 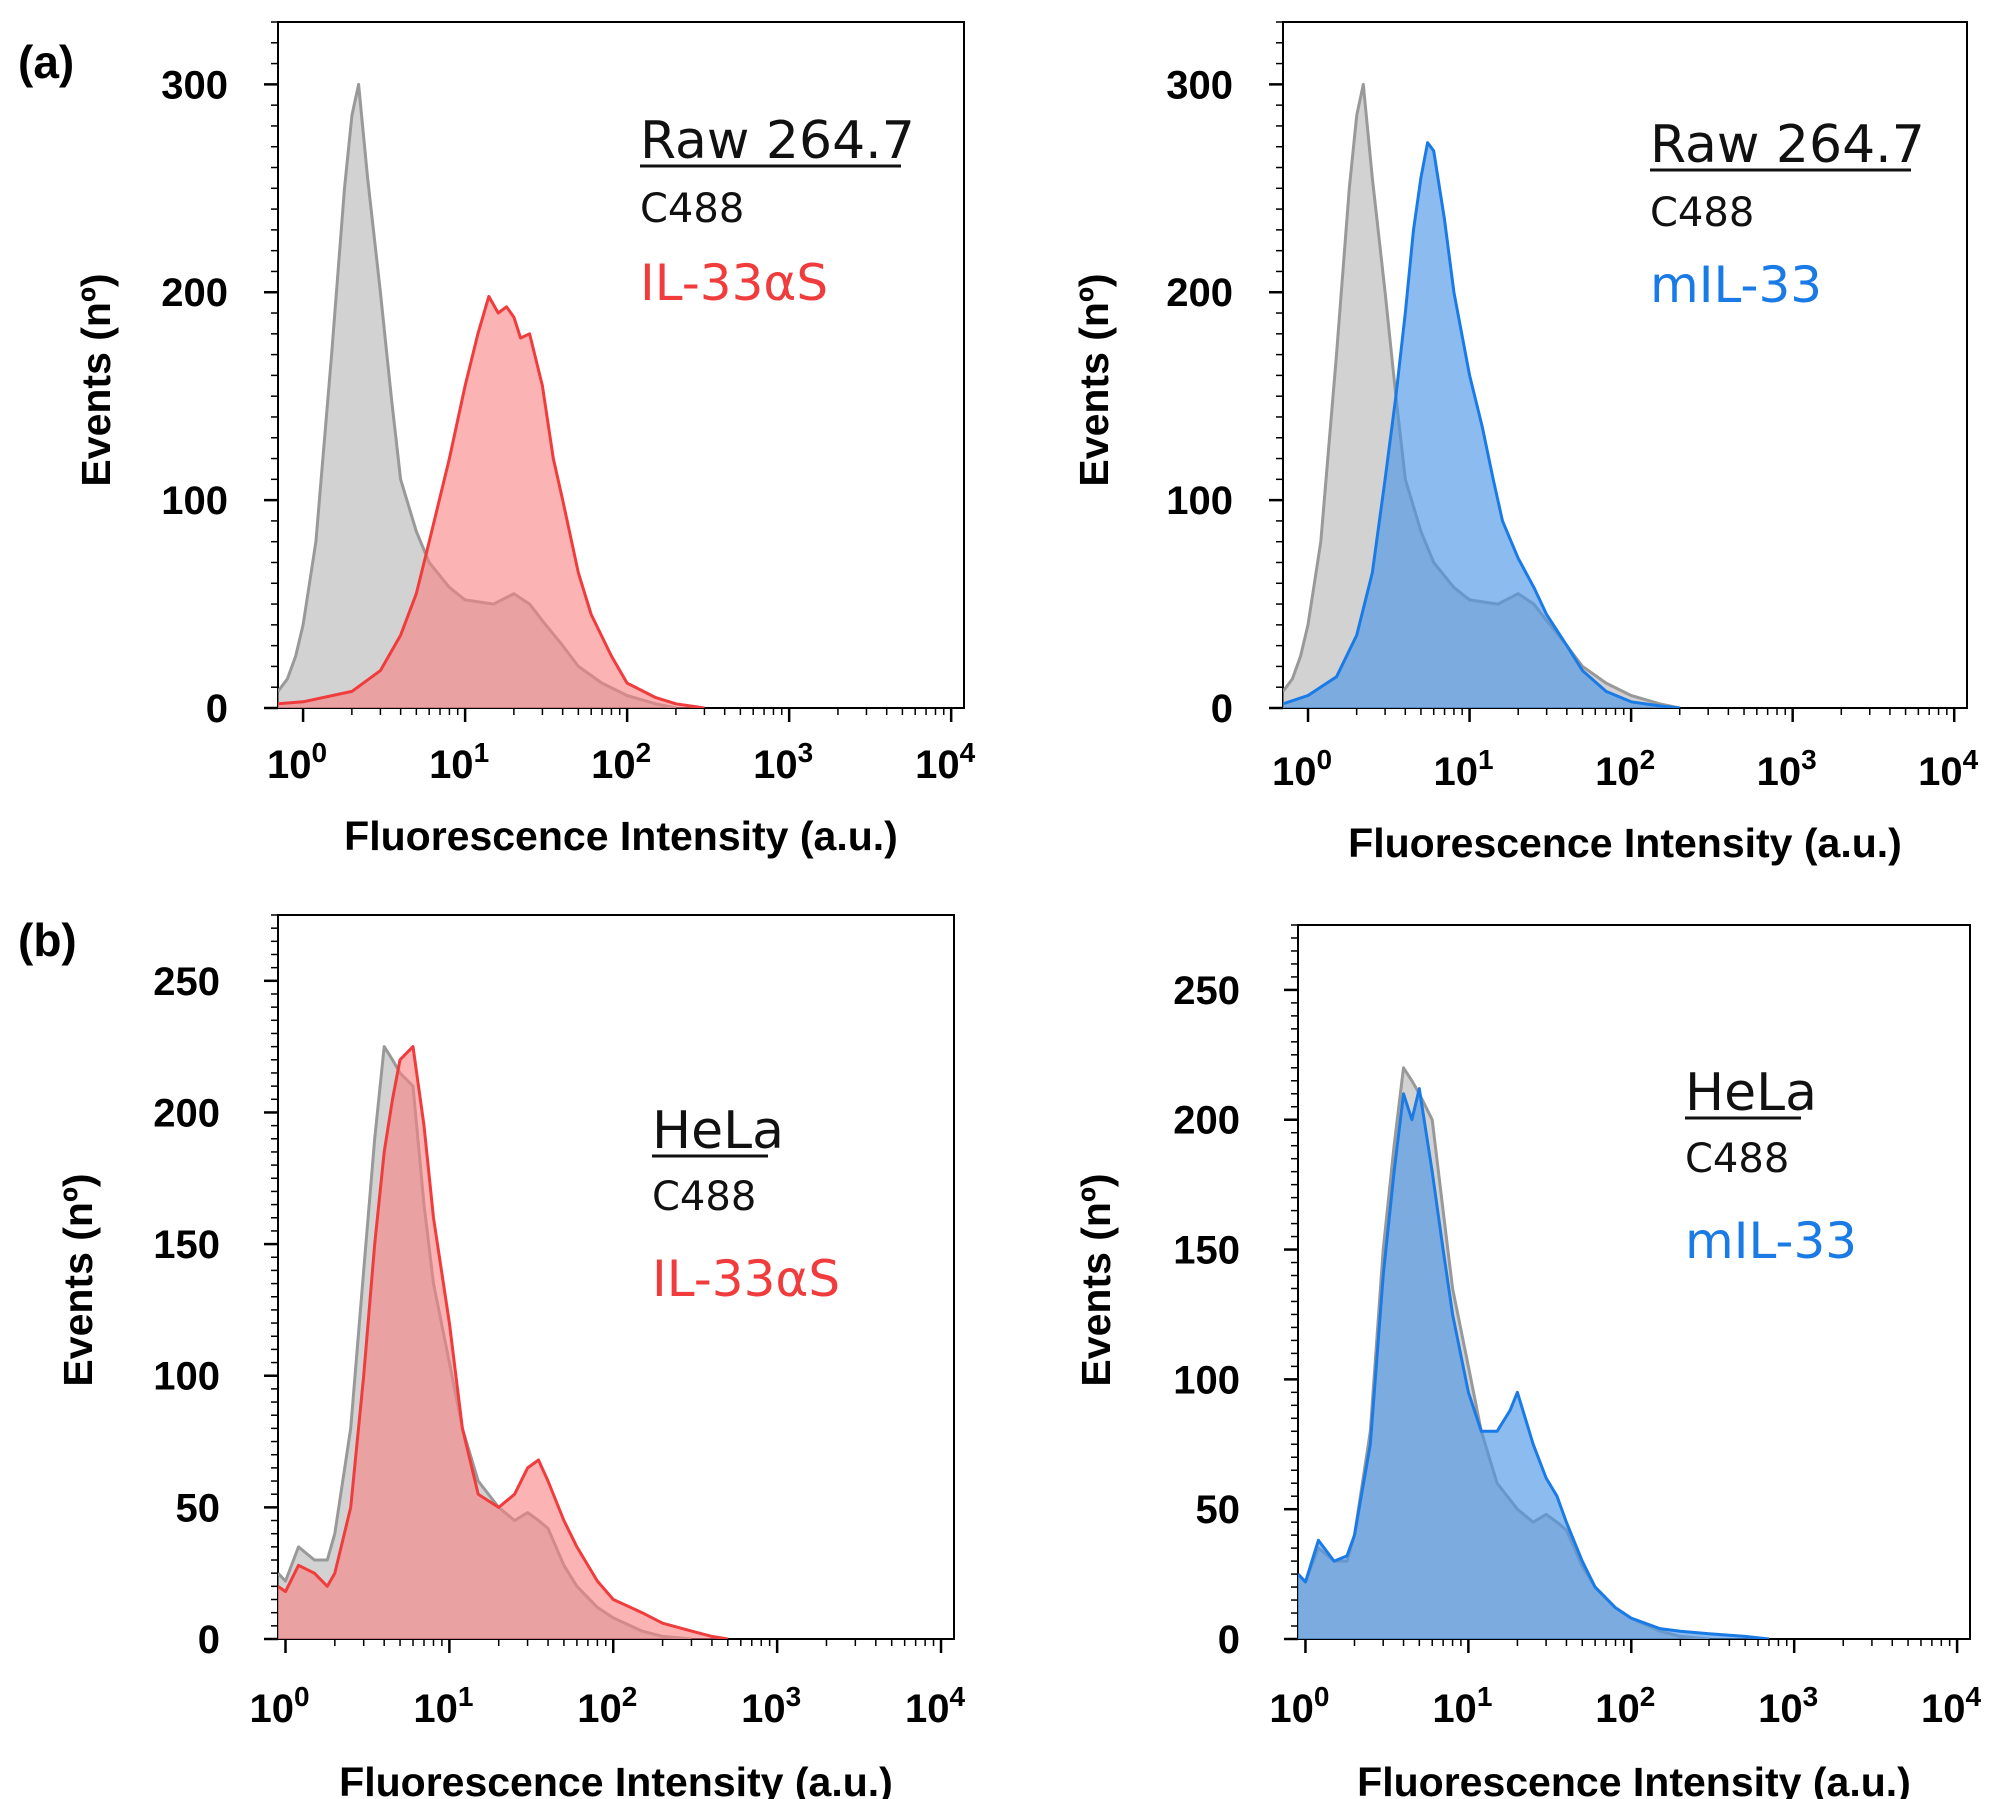 I want to click on panel-label-a: (a), so click(x=46, y=62).